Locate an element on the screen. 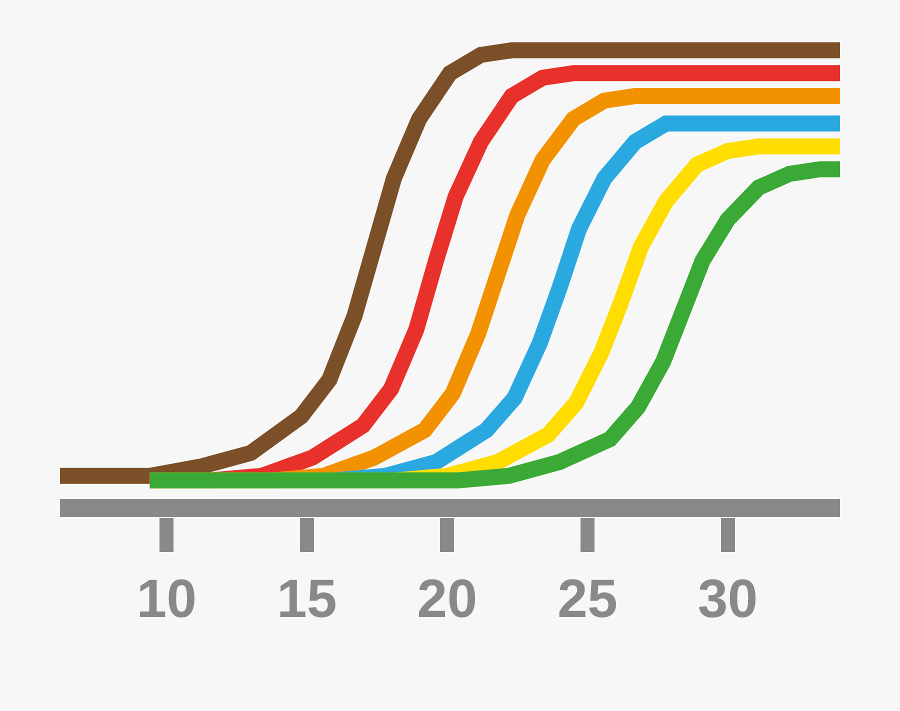 Image resolution: width=900 pixels, height=711 pixels. x-tick-label: 15 is located at coordinates (306, 598).